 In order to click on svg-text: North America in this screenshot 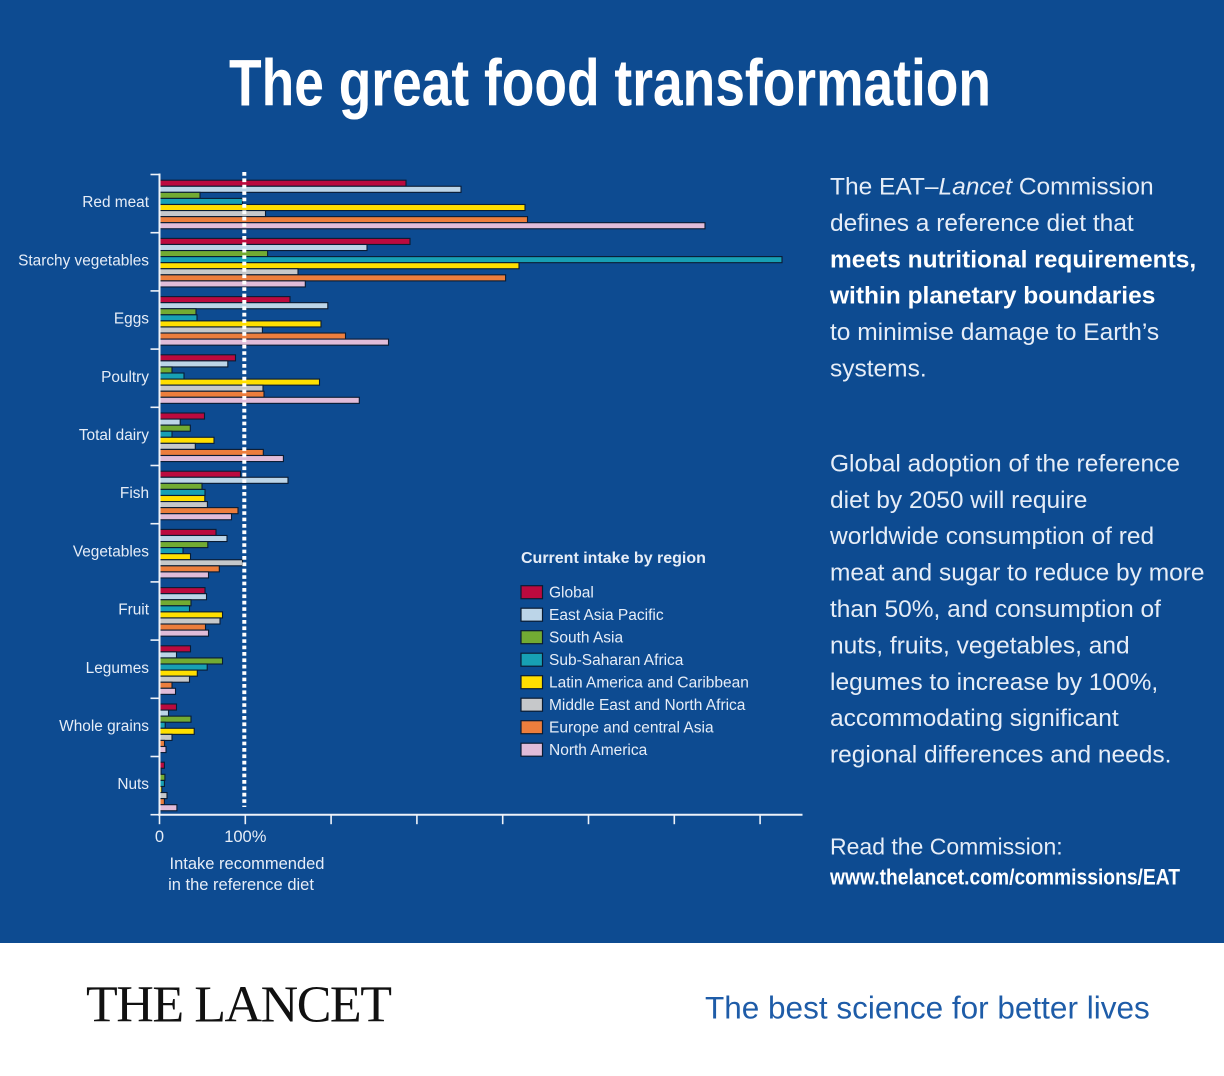, I will do `click(598, 750)`.